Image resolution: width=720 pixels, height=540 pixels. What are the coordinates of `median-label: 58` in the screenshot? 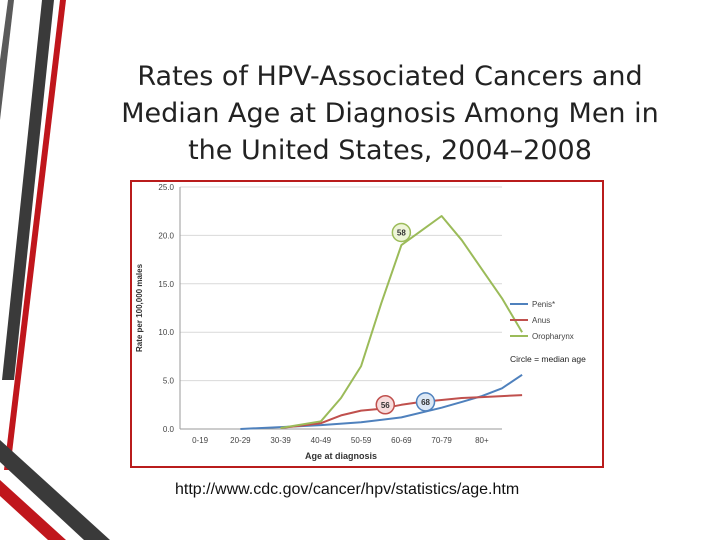 It's located at (401, 232).